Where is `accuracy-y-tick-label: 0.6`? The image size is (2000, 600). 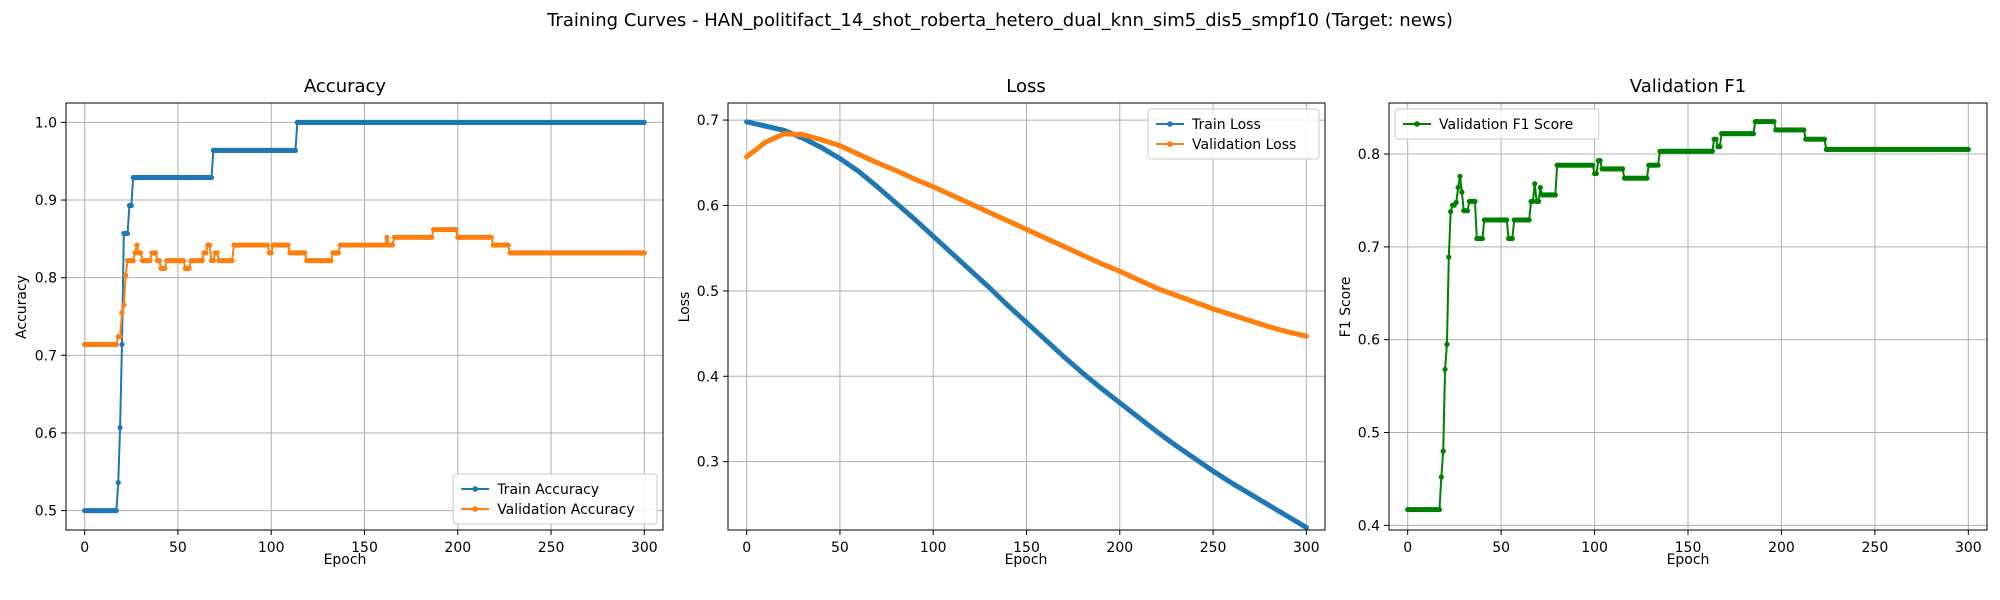 accuracy-y-tick-label: 0.6 is located at coordinates (46, 434).